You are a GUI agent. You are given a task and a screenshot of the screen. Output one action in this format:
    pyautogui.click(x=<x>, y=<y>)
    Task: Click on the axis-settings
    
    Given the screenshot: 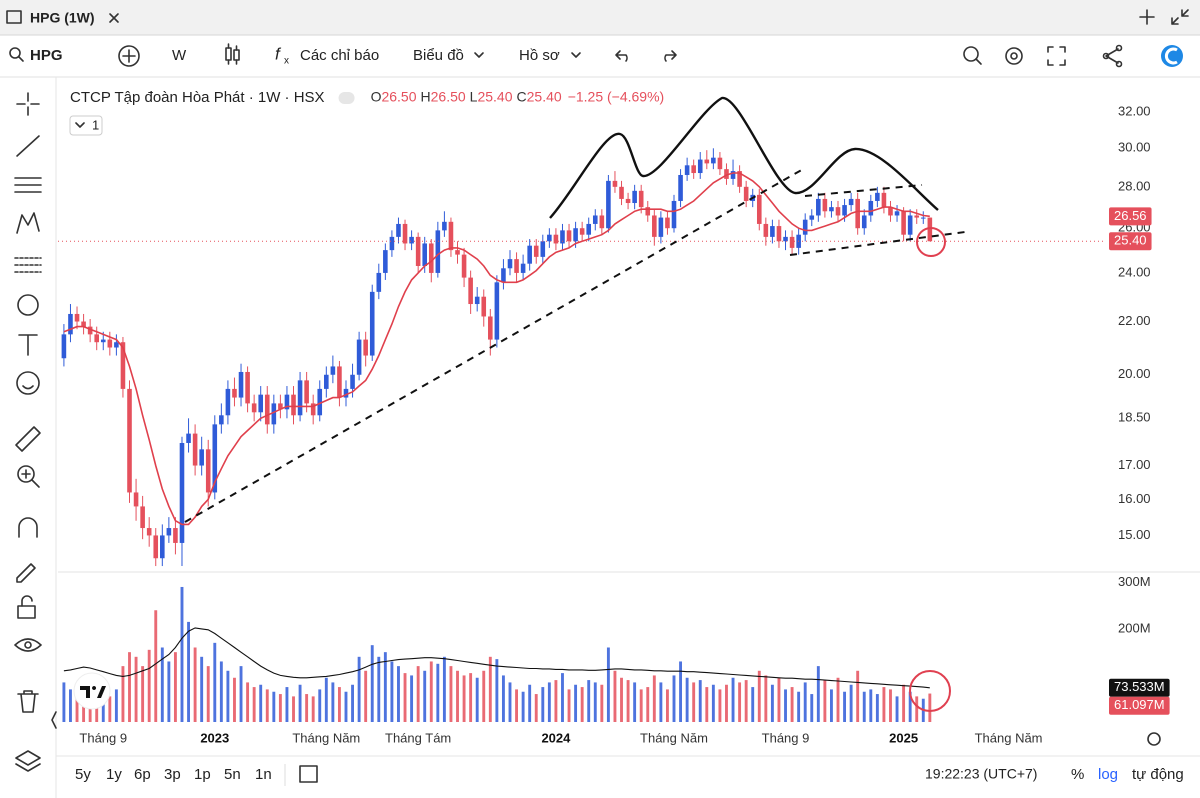 What is the action you would take?
    pyautogui.click(x=1154, y=739)
    